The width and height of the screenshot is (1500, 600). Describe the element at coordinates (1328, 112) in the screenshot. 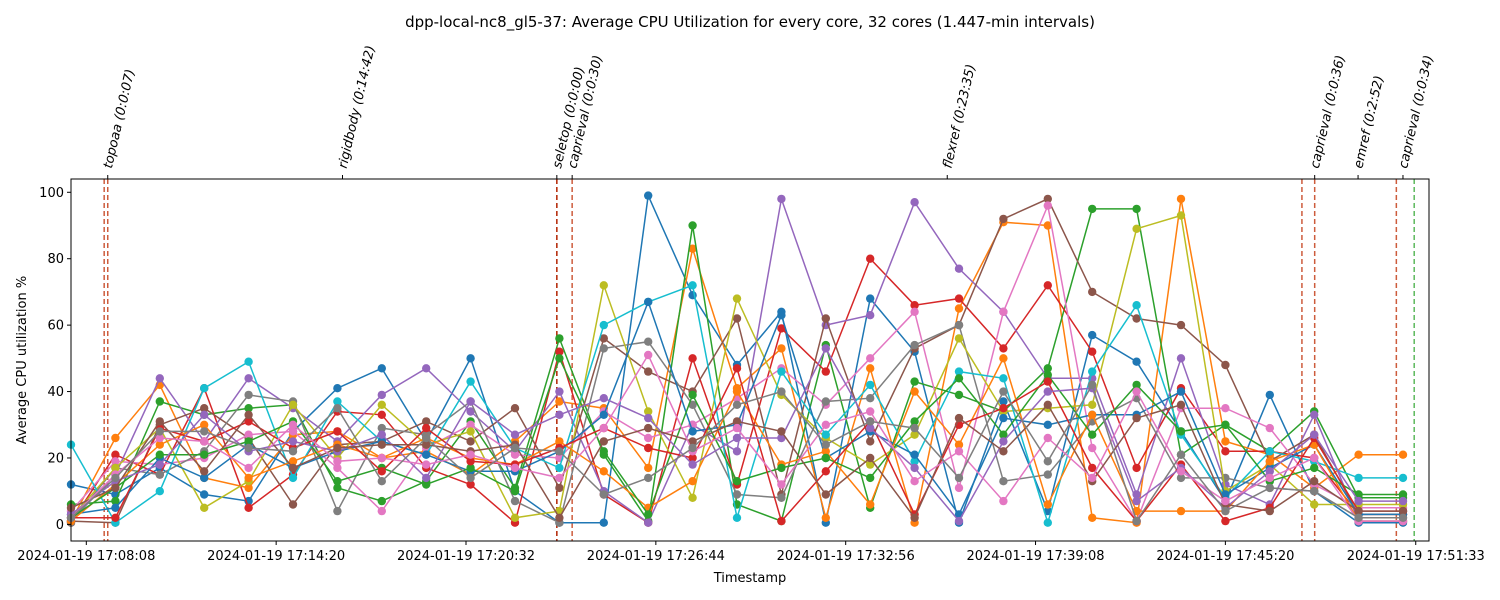

I see `event-label: caprieval (0:0:36)` at that location.